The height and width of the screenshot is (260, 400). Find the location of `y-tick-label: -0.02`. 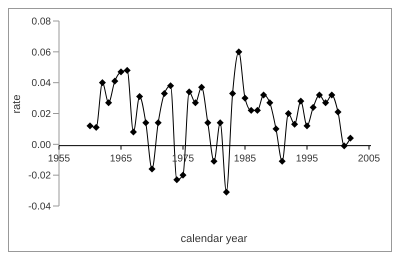

y-tick-label: -0.02 is located at coordinates (40, 176).